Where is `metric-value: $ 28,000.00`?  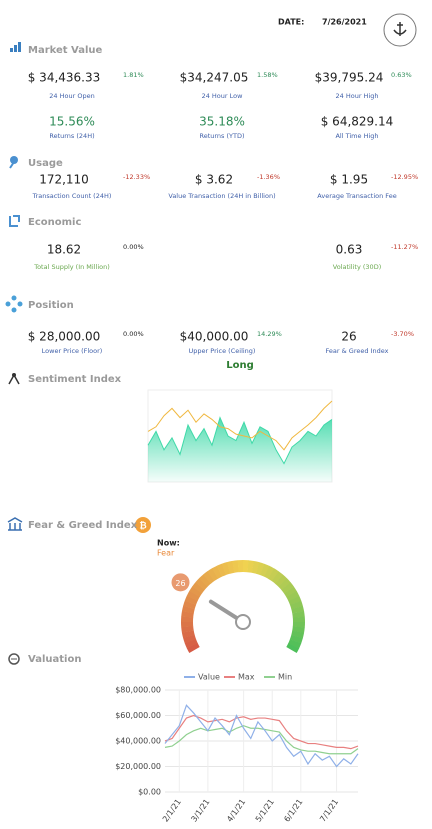 metric-value: $ 28,000.00 is located at coordinates (64, 337).